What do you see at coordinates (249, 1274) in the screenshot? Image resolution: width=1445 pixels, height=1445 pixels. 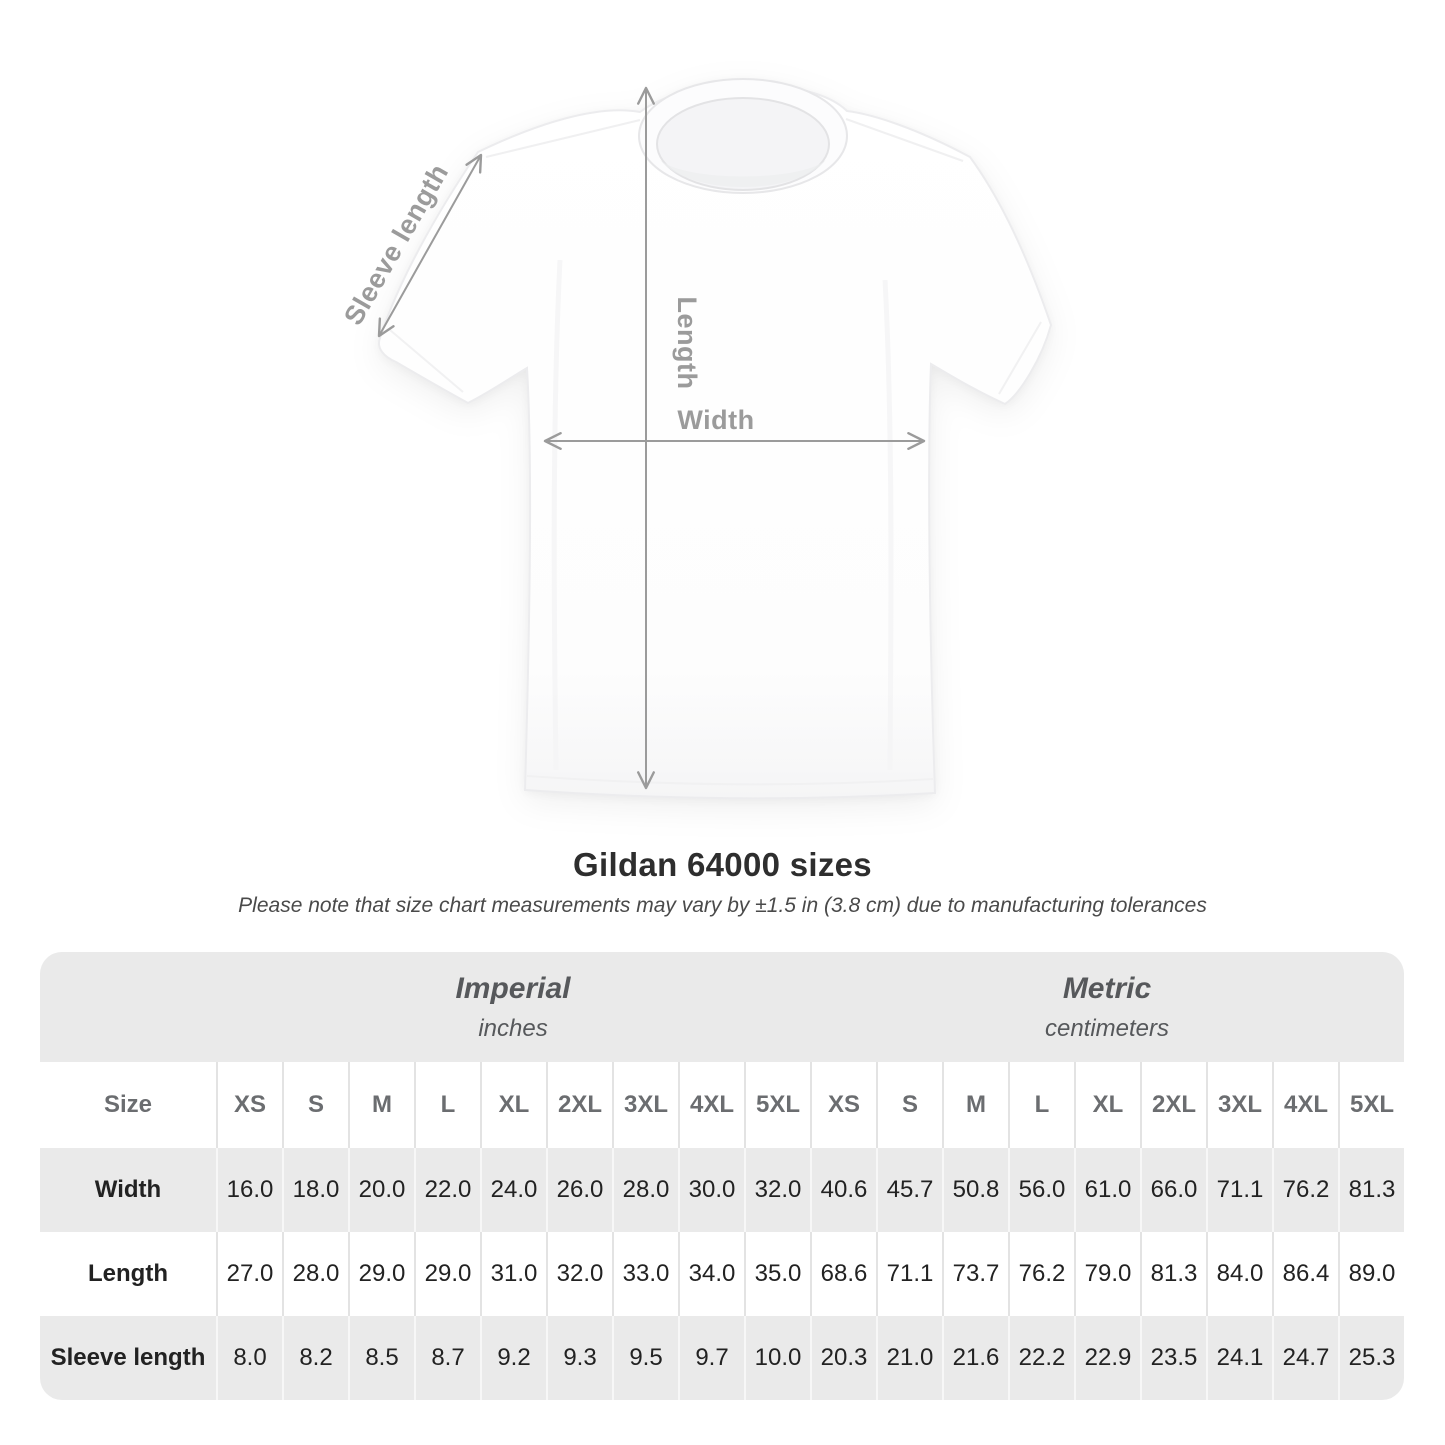 I see `table-cell: 27.0` at bounding box center [249, 1274].